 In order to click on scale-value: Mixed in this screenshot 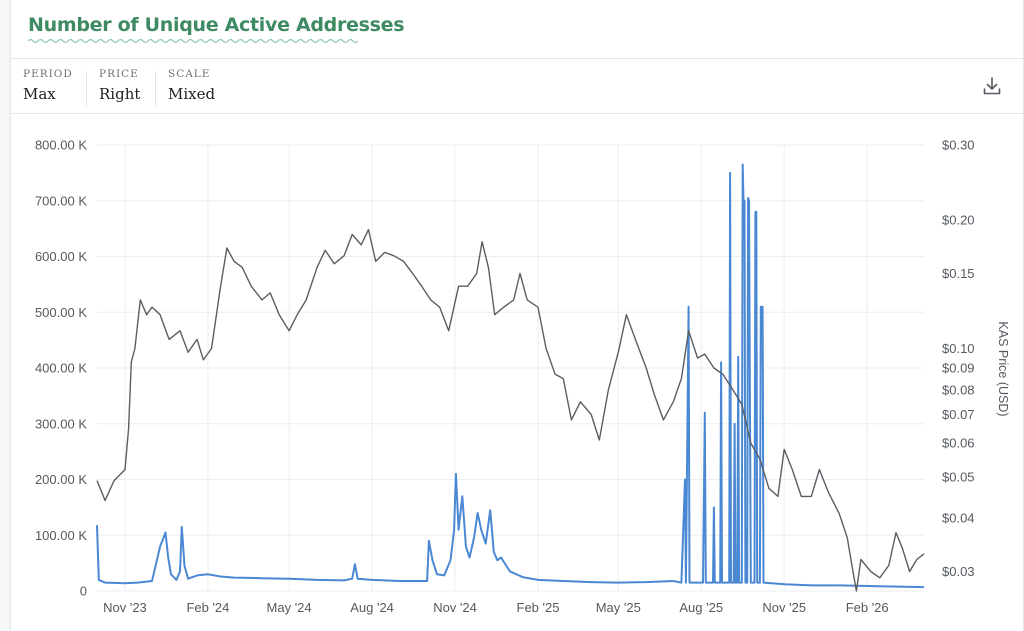, I will do `click(192, 94)`.